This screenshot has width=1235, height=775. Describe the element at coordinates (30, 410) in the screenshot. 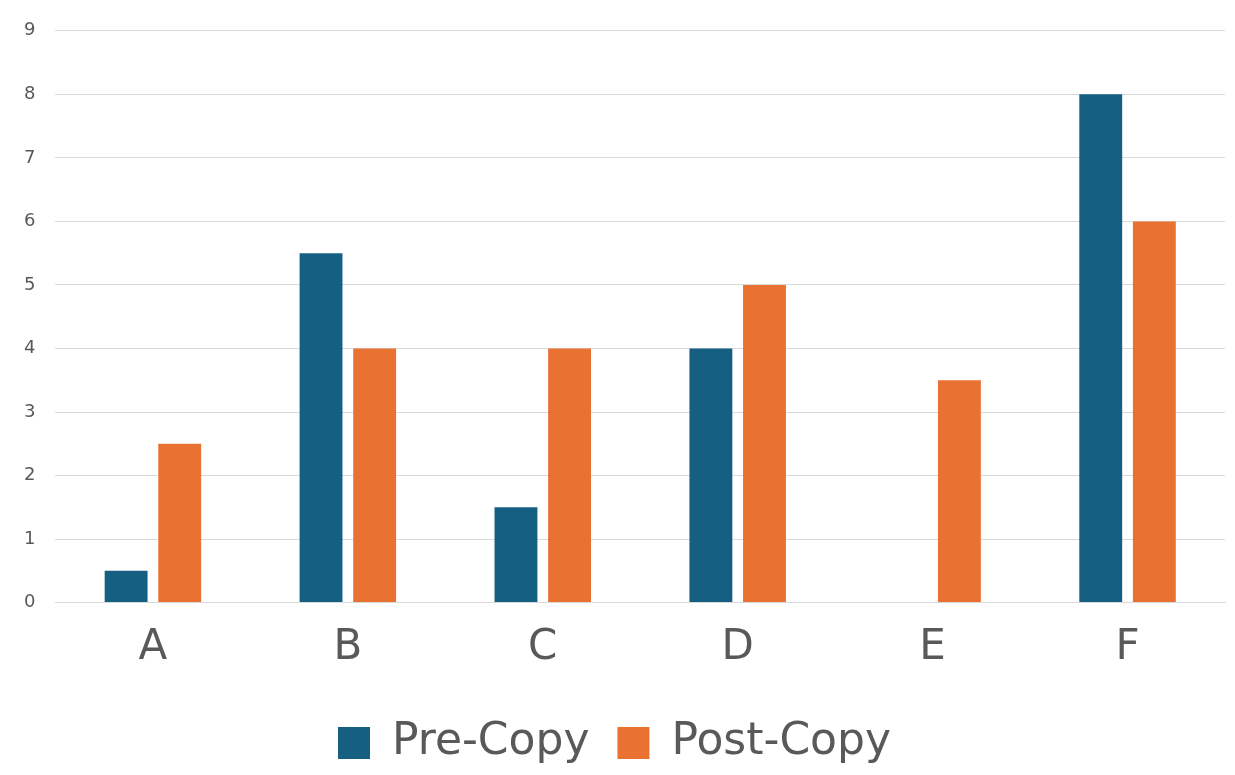

I see `y-tick-label: 3` at that location.